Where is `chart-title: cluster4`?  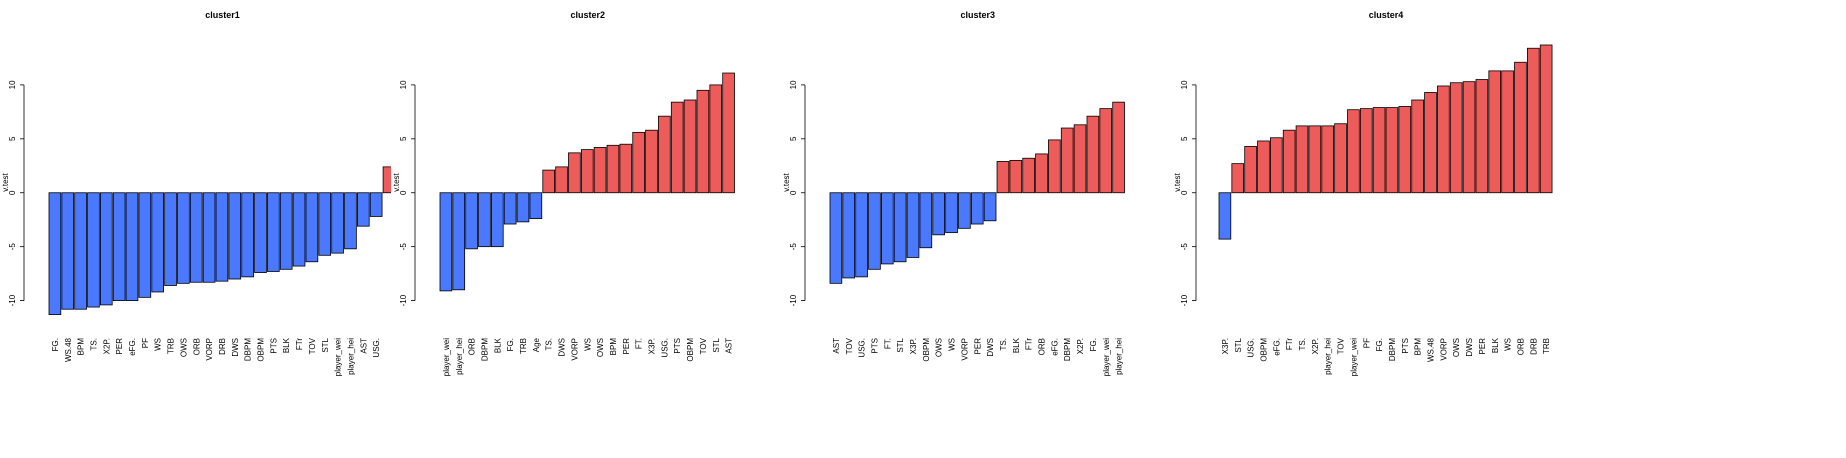
chart-title: cluster4 is located at coordinates (1386, 15).